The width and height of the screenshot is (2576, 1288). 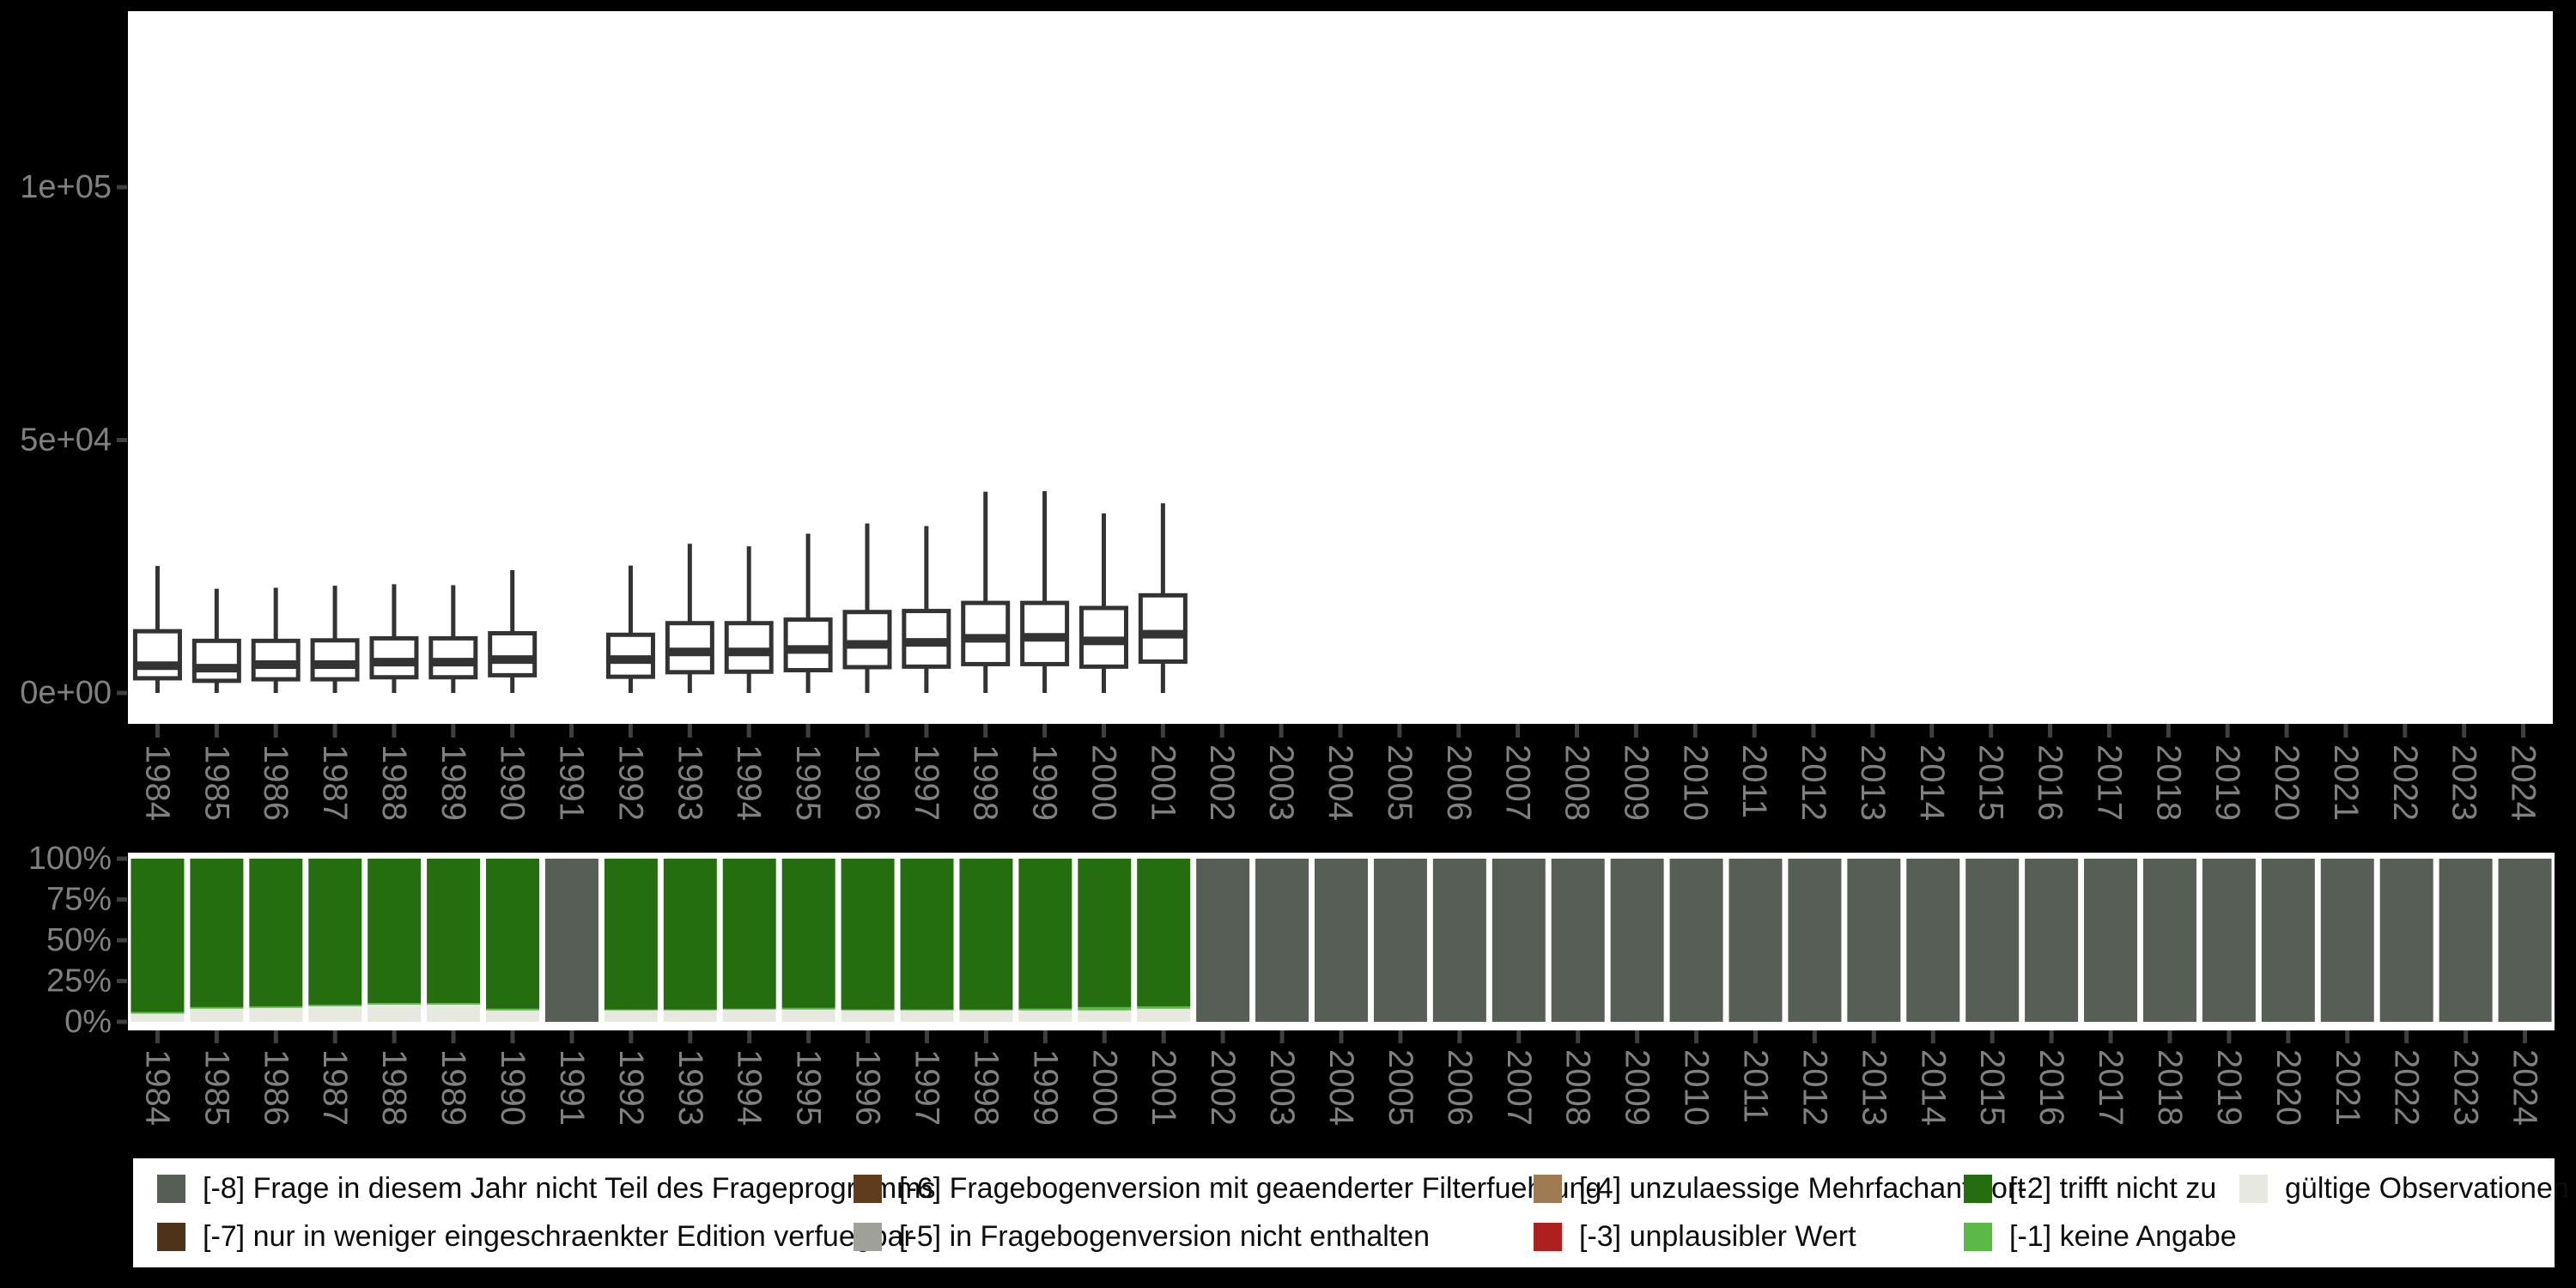 What do you see at coordinates (1105, 1009) in the screenshot?
I see `bar-segment-na-2000` at bounding box center [1105, 1009].